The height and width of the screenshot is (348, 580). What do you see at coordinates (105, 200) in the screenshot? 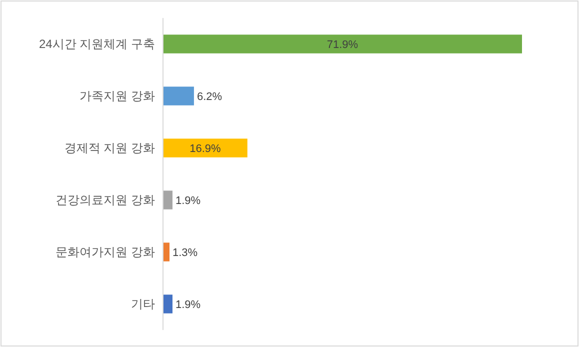
I see `y-tick-label: 건강의료지원 강화` at bounding box center [105, 200].